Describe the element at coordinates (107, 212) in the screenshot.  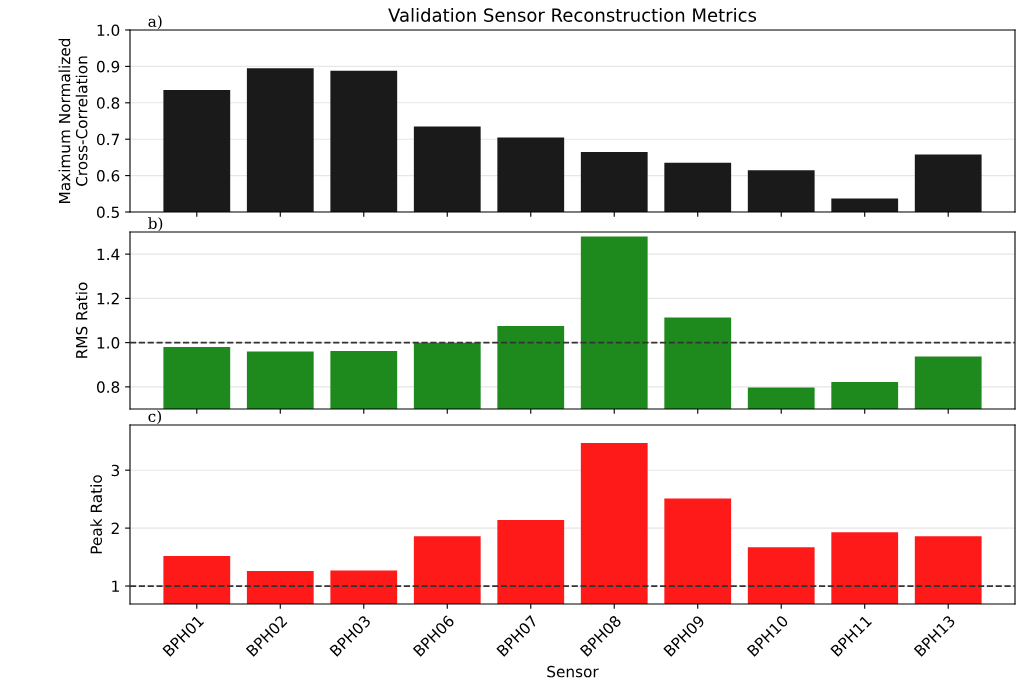
I see `y-tick-label: 0.5` at that location.